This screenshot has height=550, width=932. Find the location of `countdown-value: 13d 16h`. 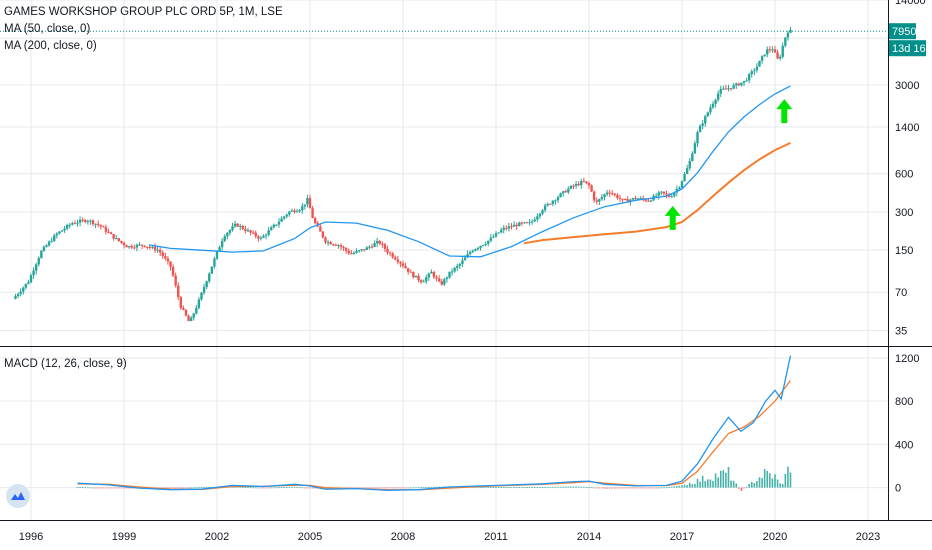

countdown-value: 13d 16h is located at coordinates (912, 49).